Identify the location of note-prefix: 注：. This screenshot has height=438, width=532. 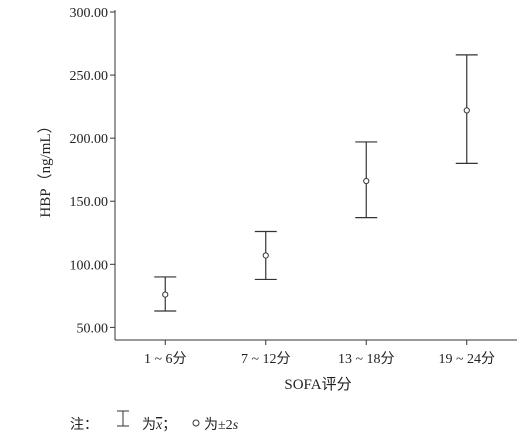
(84, 425).